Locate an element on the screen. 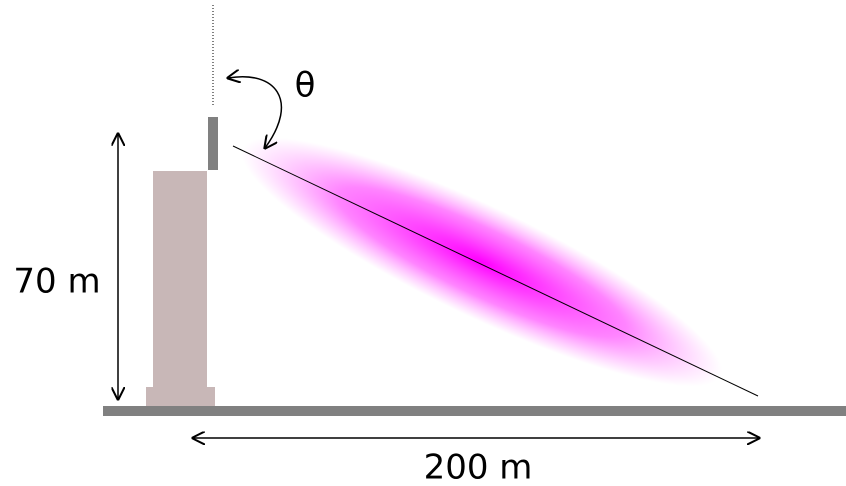  tower is located at coordinates (180, 279).